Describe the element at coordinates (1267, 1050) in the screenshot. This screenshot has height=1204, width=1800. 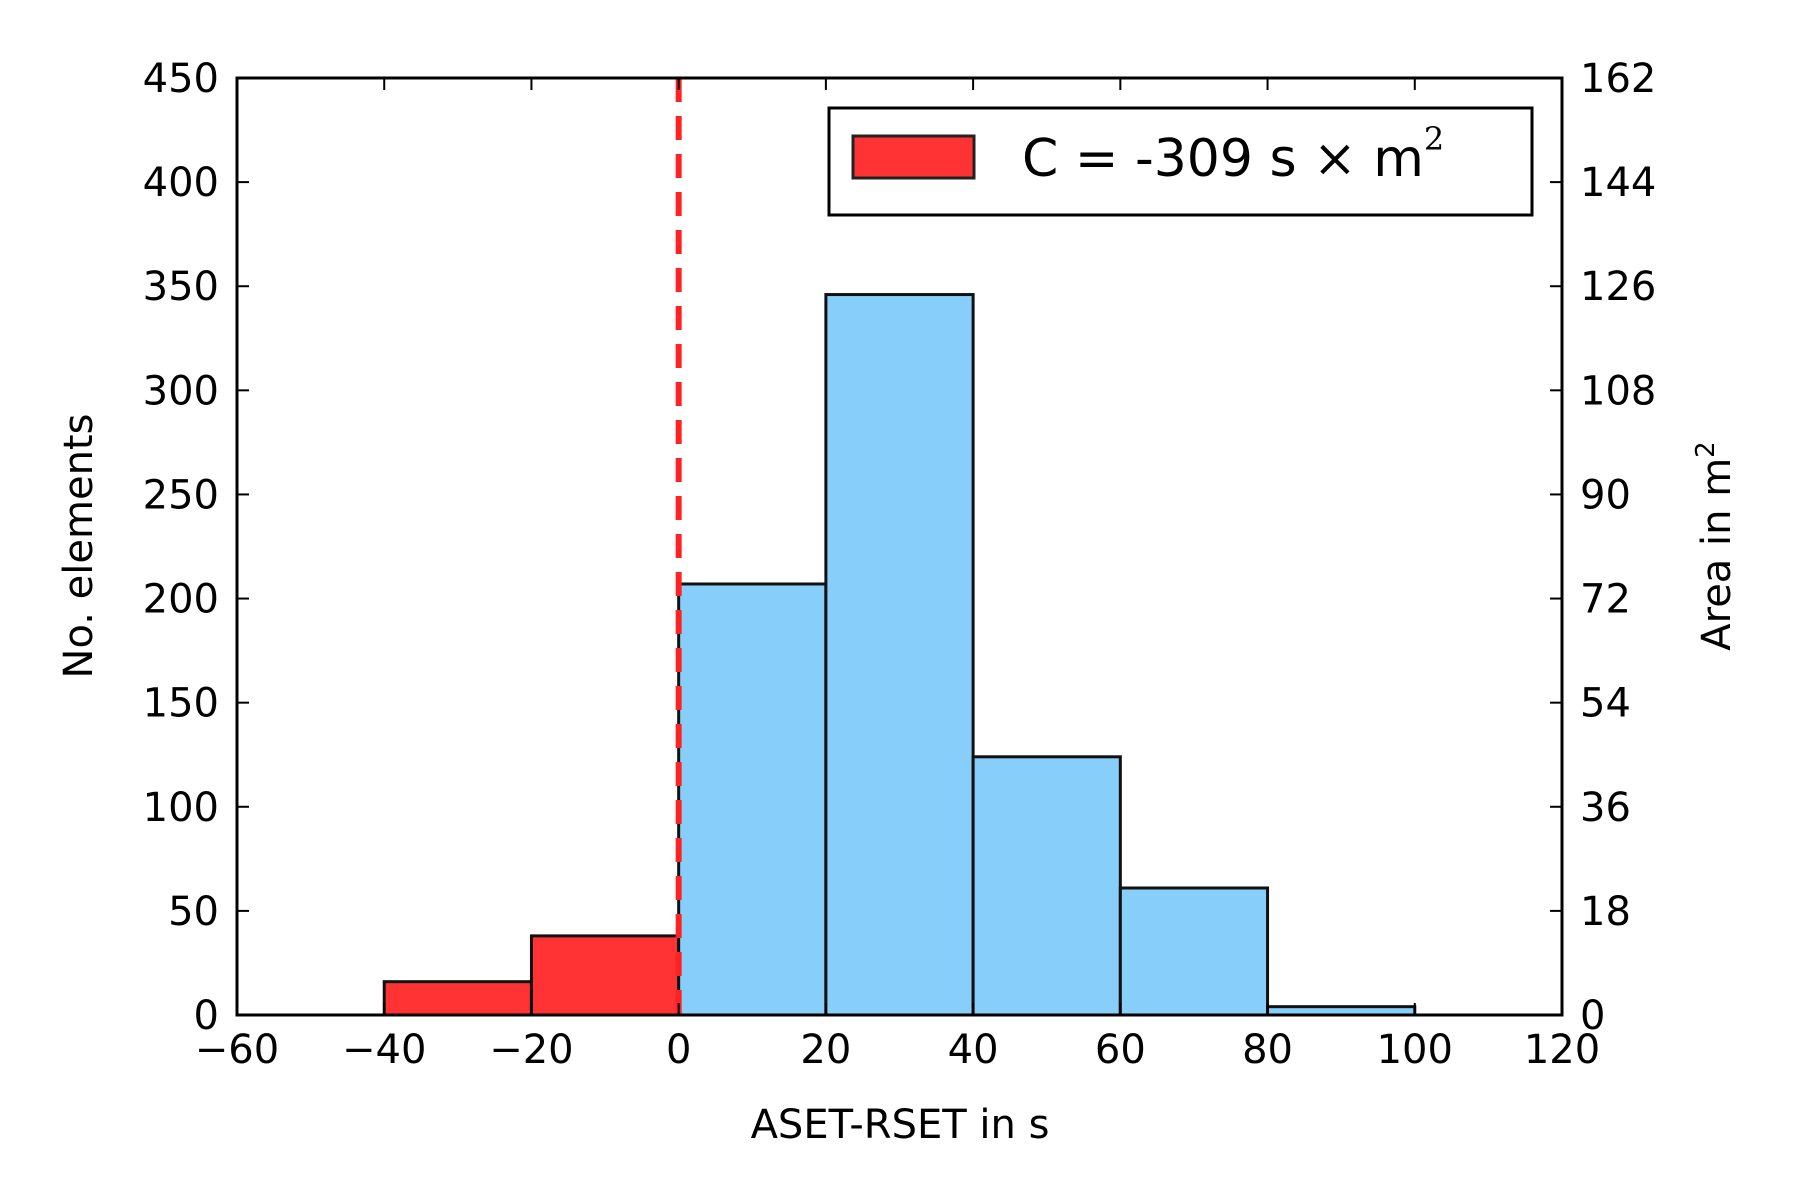
I see `x-tick-label-7: 80` at that location.